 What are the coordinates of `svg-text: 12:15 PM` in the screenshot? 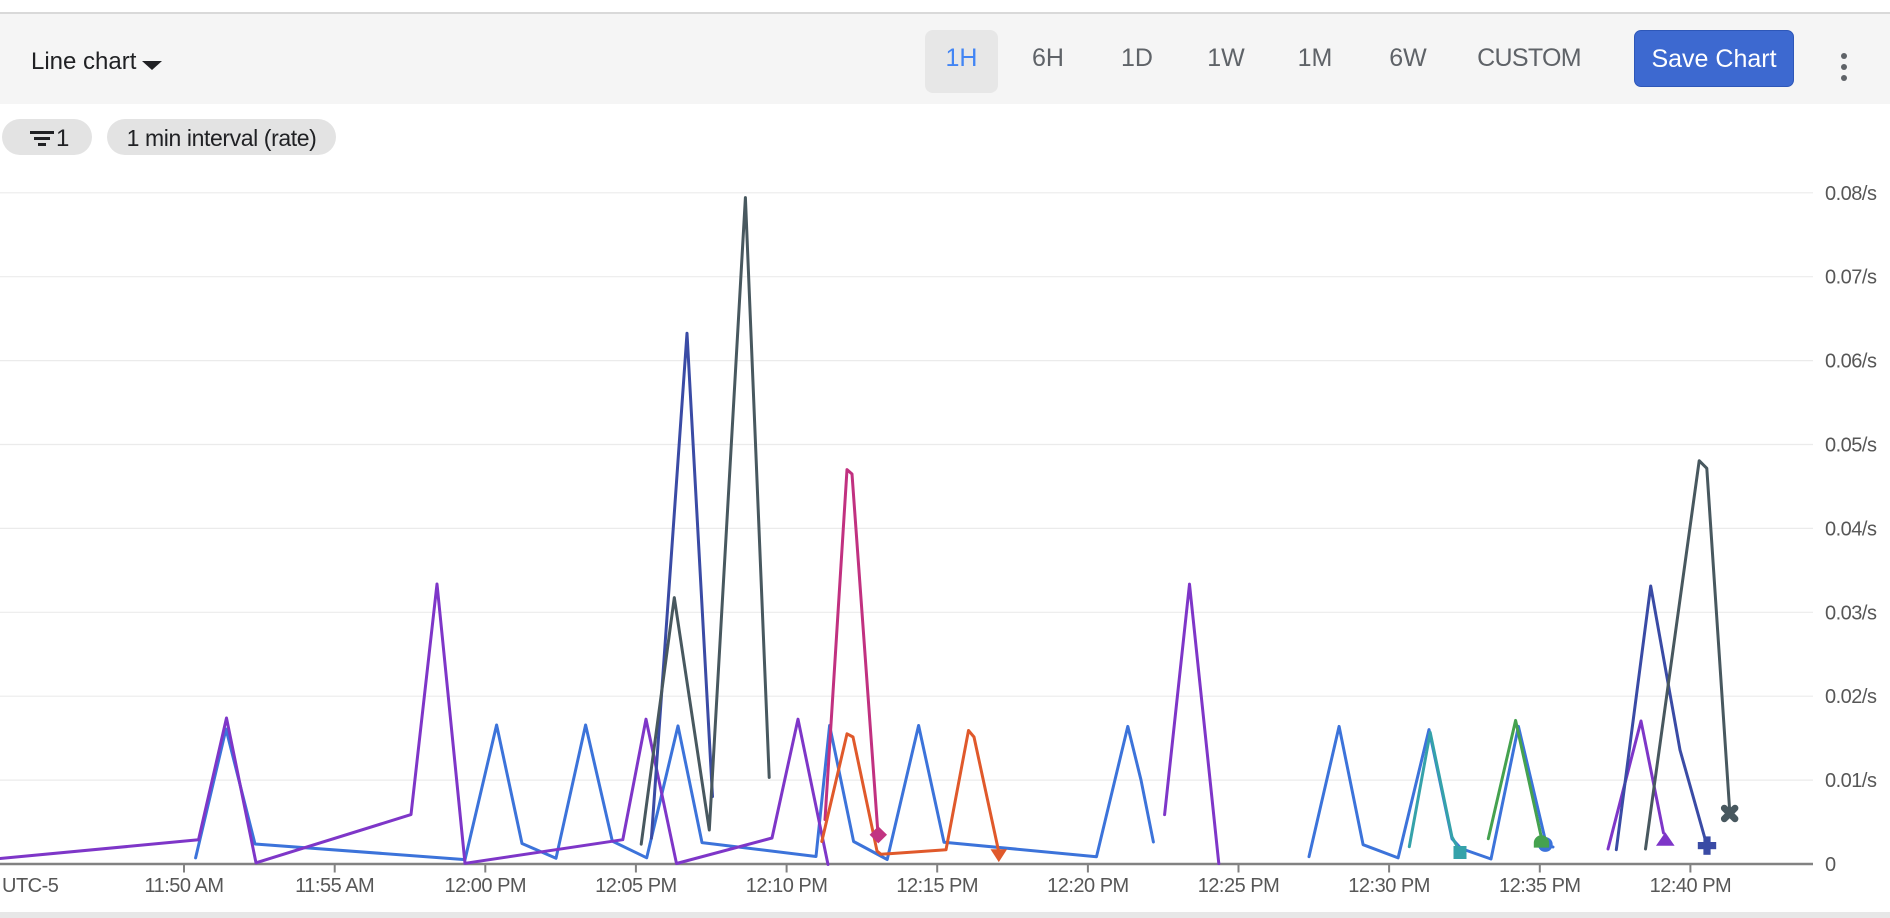 It's located at (937, 886).